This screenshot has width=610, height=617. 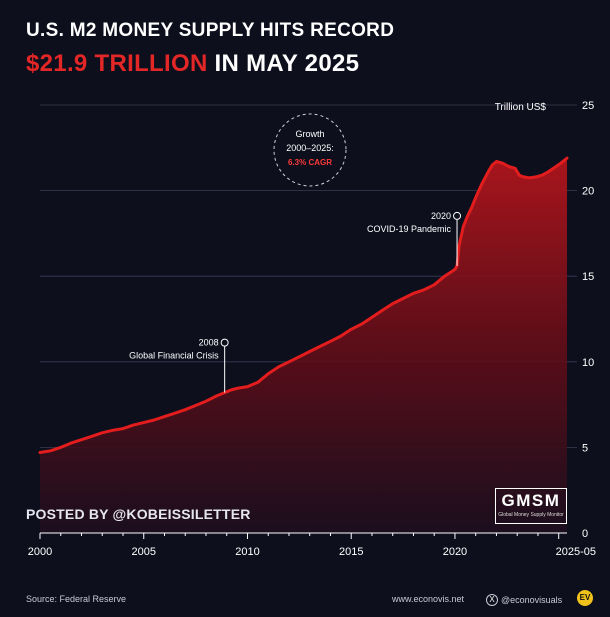 I want to click on gmsm-badge: GMSM Global Money Supply Monitor, so click(x=531, y=506).